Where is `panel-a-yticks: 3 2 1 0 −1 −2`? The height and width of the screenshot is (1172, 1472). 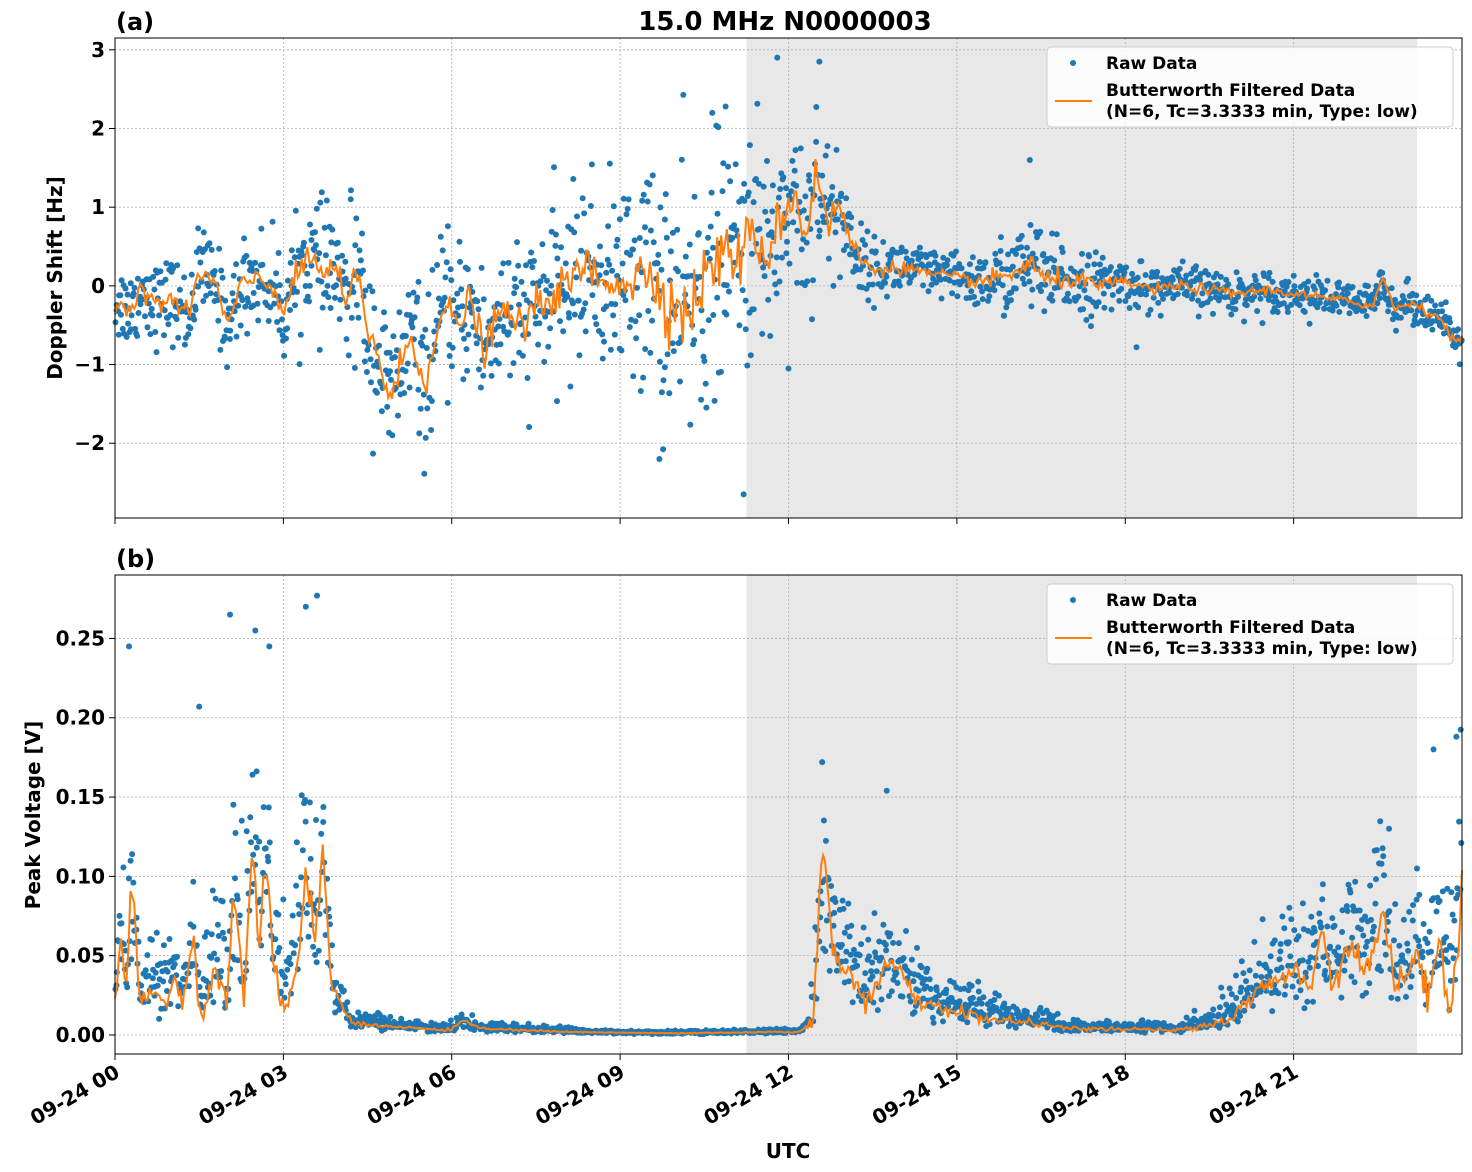
panel-a-yticks: 3 2 1 0 −1 −2 is located at coordinates (94, 246).